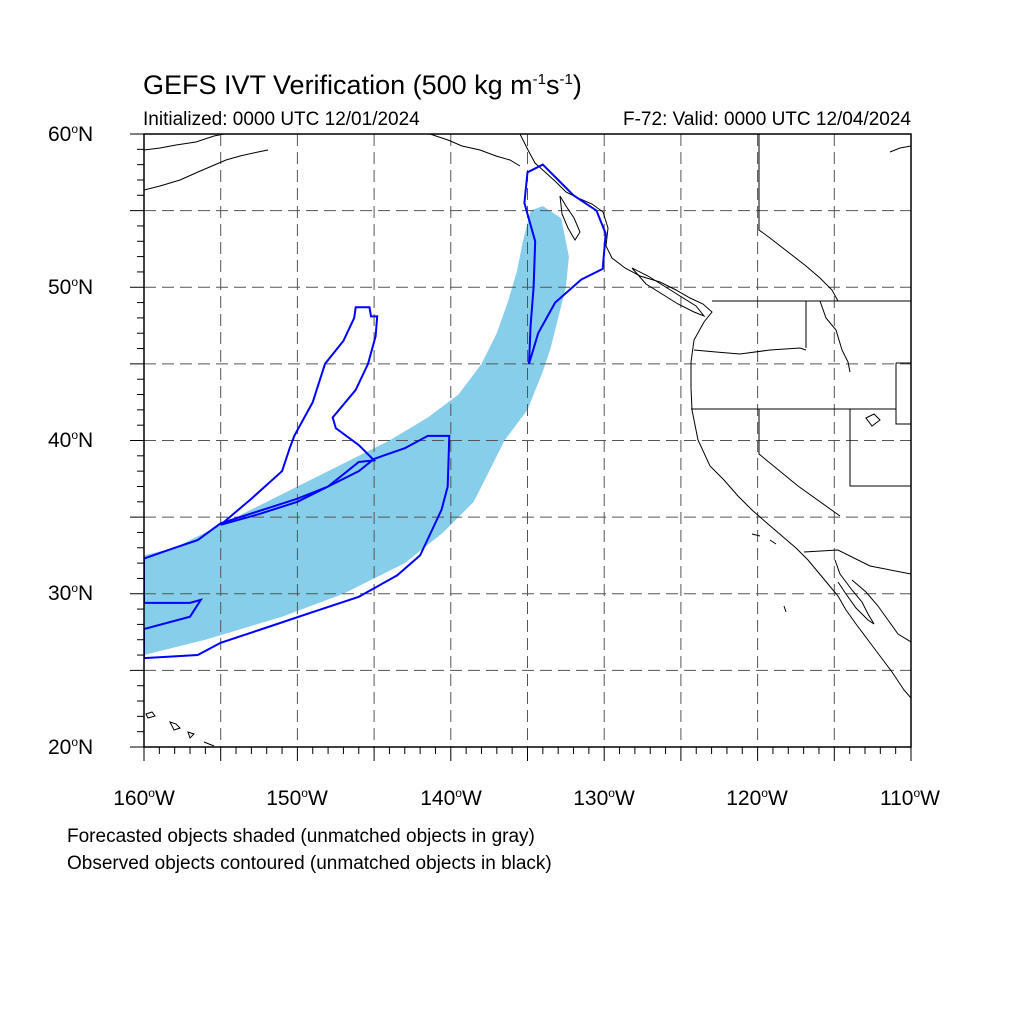 This screenshot has height=1024, width=1024. What do you see at coordinates (798, 218) in the screenshot?
I see `border-bc-alberta` at bounding box center [798, 218].